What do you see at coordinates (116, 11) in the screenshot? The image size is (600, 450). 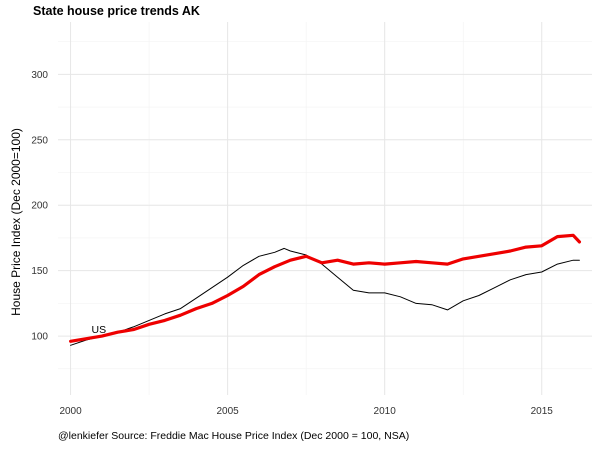 I see `chart-title: State house price trends AK` at bounding box center [116, 11].